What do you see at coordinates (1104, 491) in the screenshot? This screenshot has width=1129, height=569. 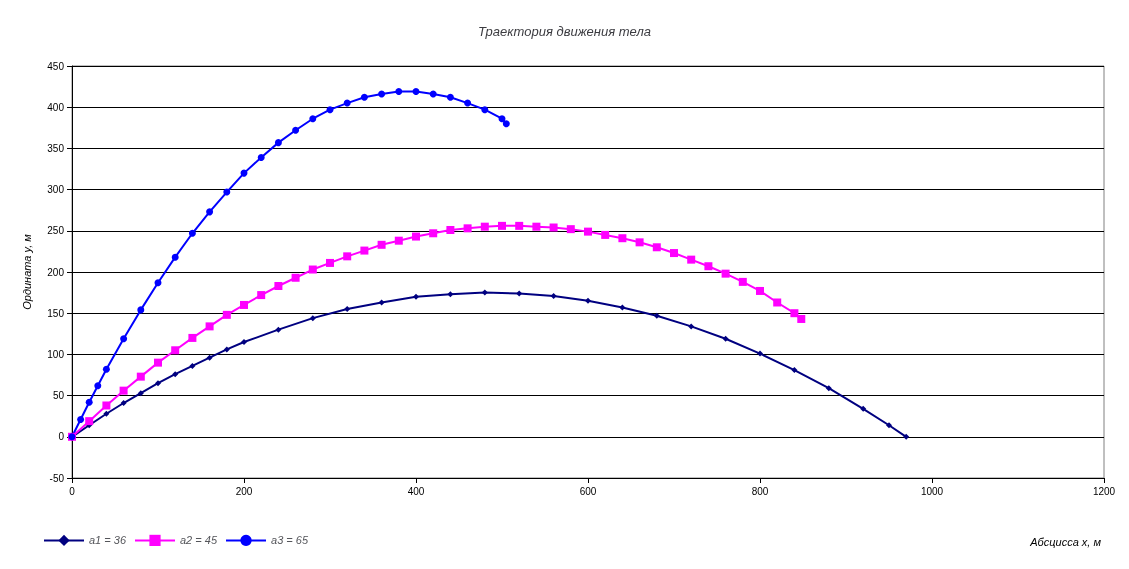 I see `x-tick-label: 1200` at bounding box center [1104, 491].